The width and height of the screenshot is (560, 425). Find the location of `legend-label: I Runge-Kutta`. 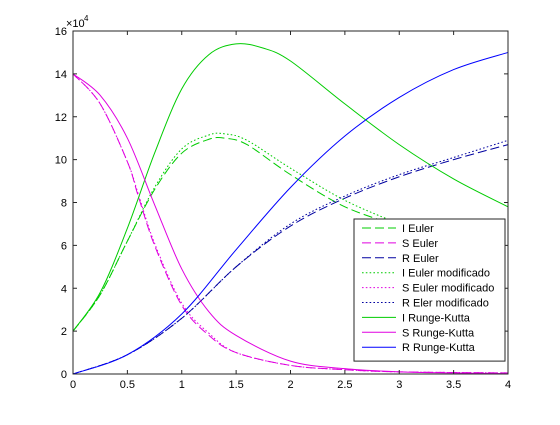

legend-label: I Runge-Kutta is located at coordinates (436, 318).